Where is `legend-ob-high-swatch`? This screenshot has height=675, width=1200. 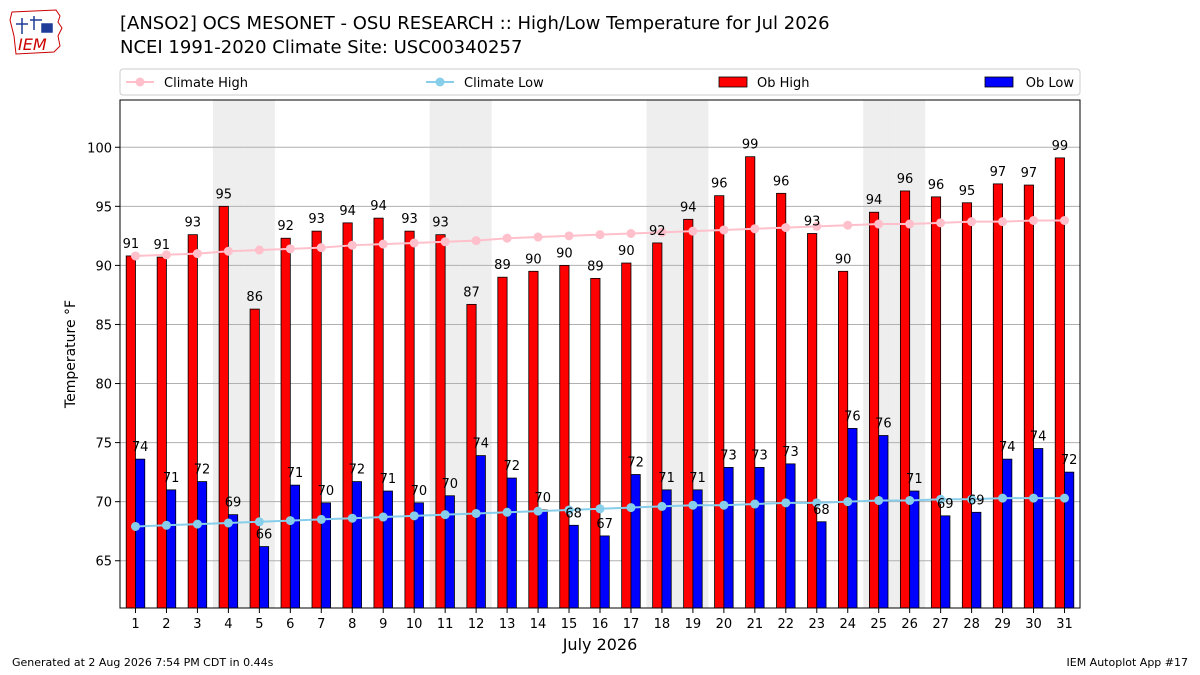 legend-ob-high-swatch is located at coordinates (733, 82).